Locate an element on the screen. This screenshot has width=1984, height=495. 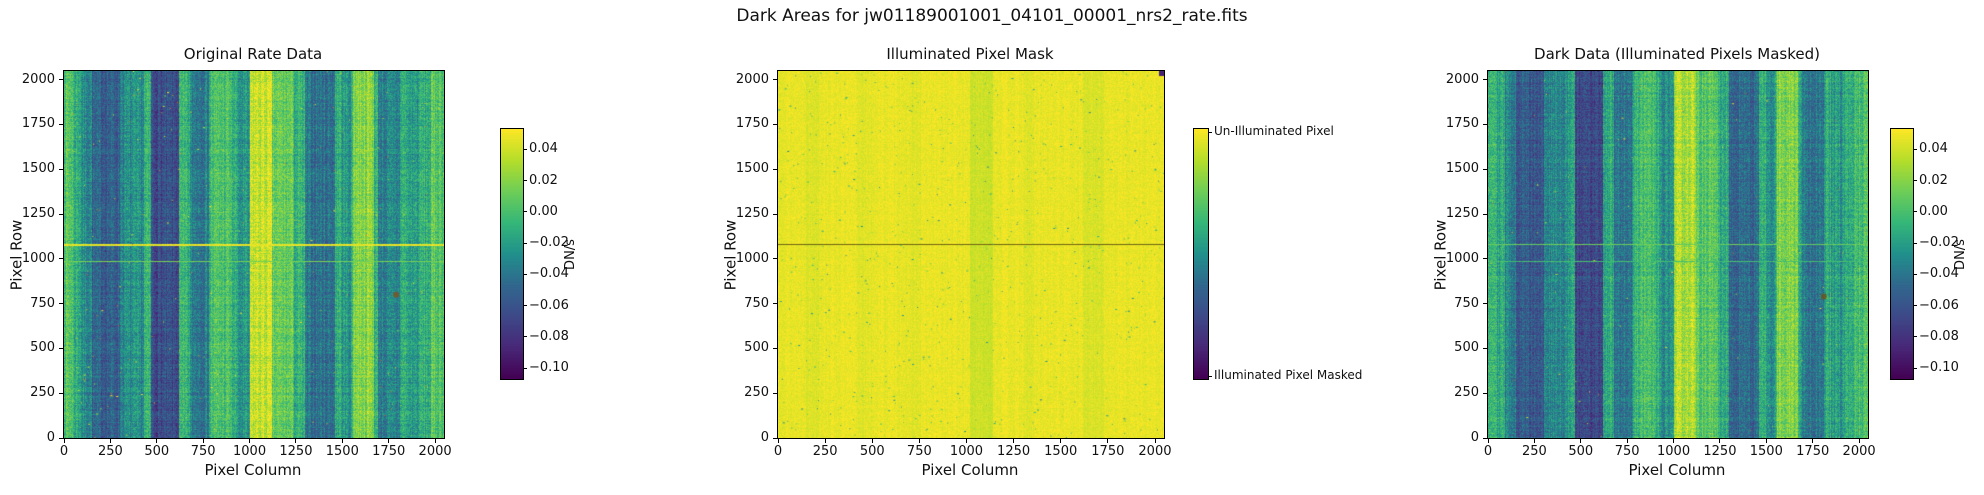
y-tick-label: 500 is located at coordinates (42, 348).